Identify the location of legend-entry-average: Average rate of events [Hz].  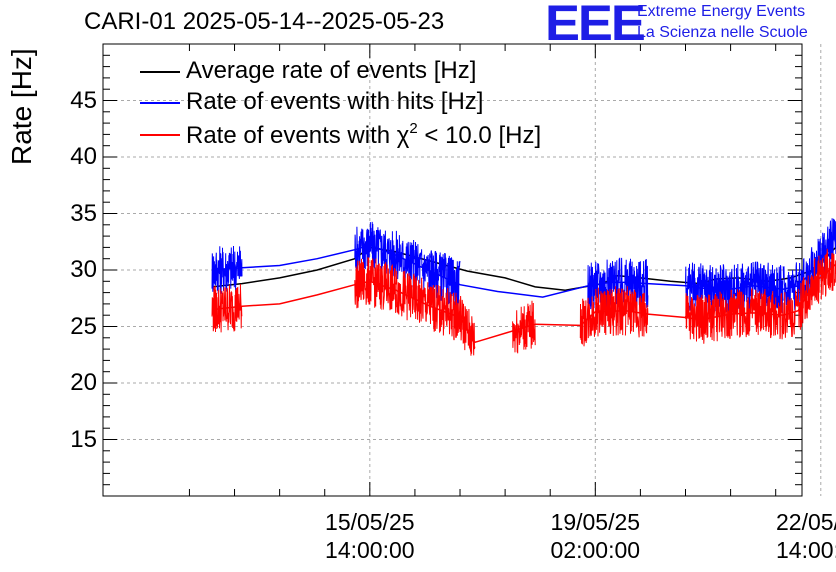
(331, 71).